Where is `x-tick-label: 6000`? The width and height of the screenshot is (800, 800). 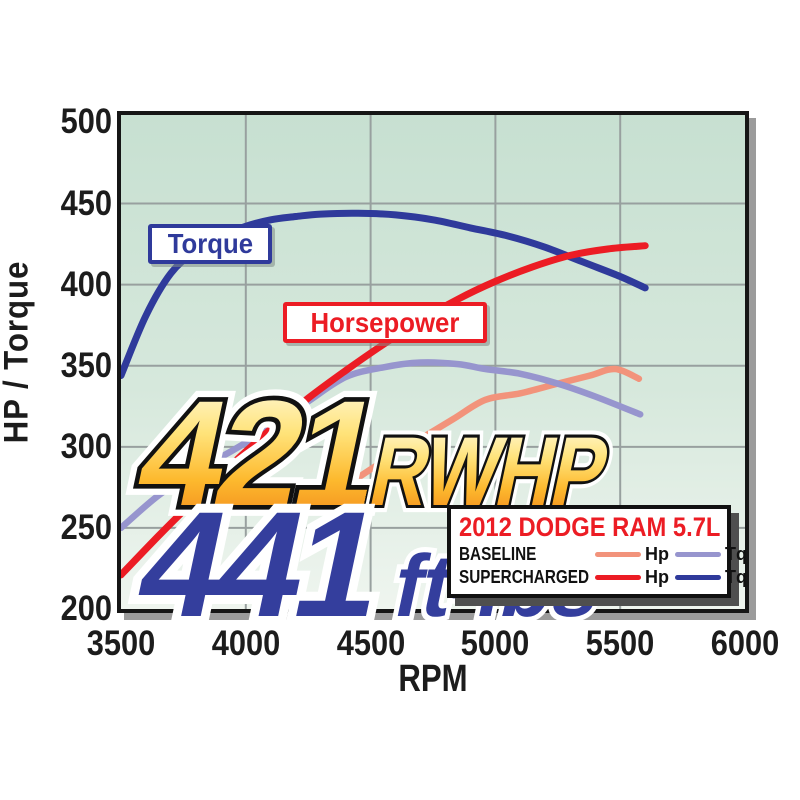 x-tick-label: 6000 is located at coordinates (745, 643).